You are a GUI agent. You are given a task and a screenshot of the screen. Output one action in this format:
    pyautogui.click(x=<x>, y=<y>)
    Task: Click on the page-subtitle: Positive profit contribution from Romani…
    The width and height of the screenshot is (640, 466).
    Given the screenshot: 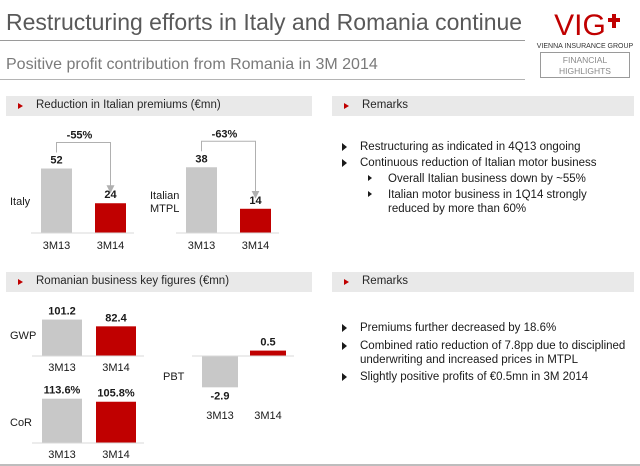 What is the action you would take?
    pyautogui.click(x=192, y=64)
    